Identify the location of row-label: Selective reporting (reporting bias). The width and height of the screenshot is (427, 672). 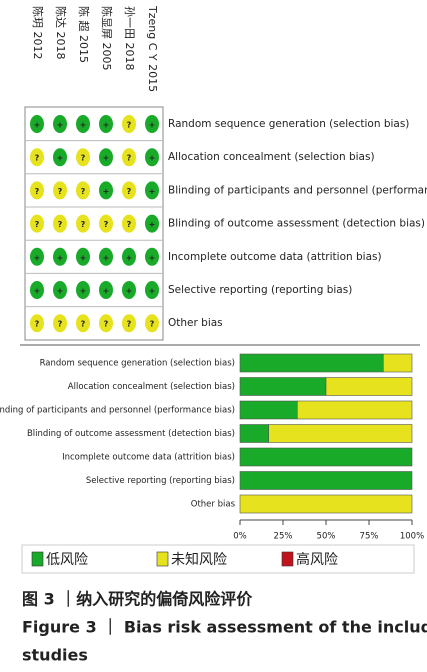
(260, 290).